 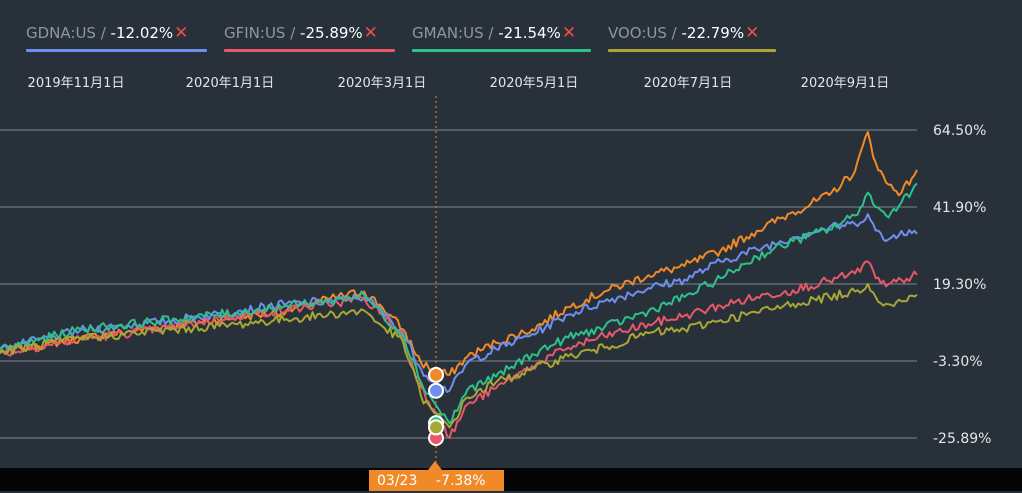 What do you see at coordinates (958, 362) in the screenshot?
I see `y-tick-label: -3.30%` at bounding box center [958, 362].